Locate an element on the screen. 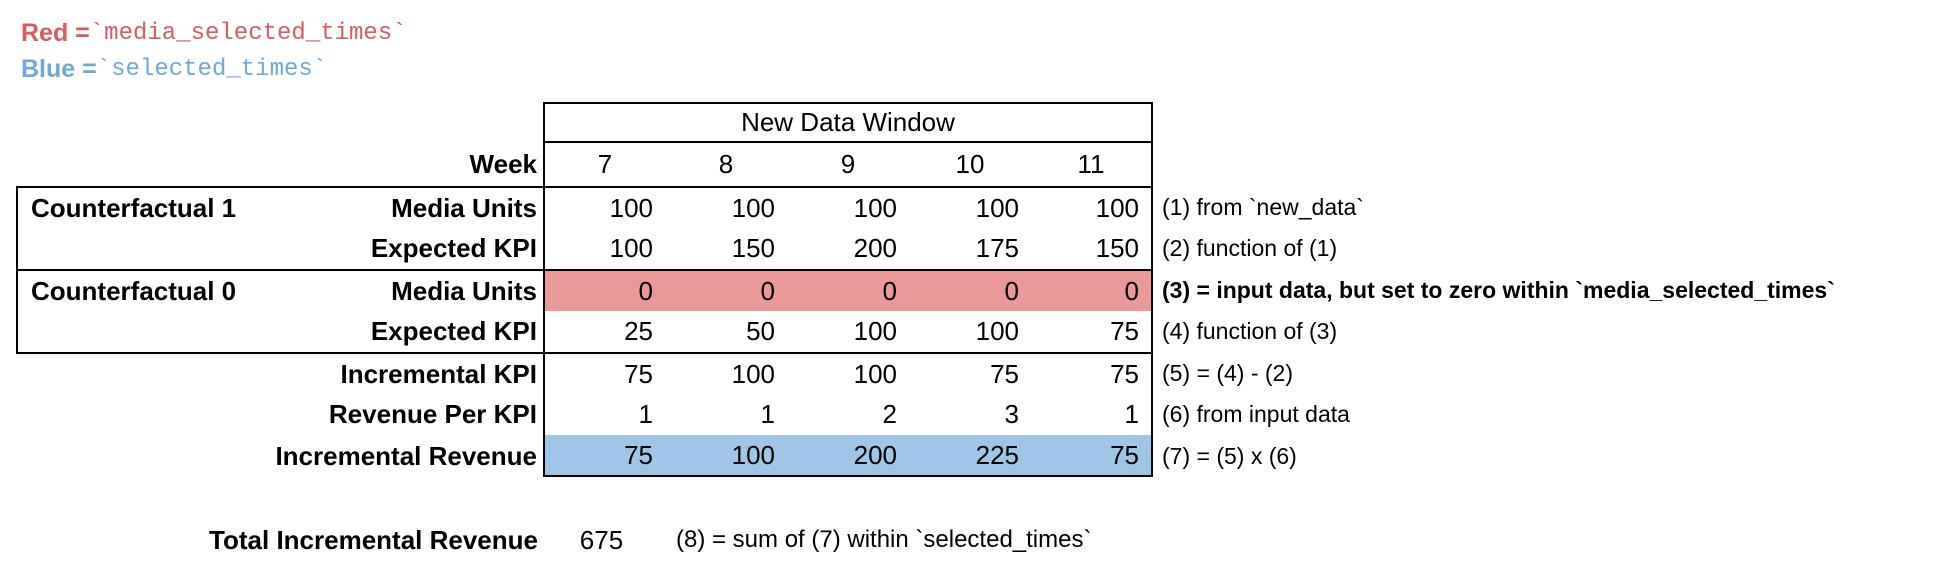  row-label-revenue-per-kpi: Revenue Per KPI is located at coordinates (432, 414).